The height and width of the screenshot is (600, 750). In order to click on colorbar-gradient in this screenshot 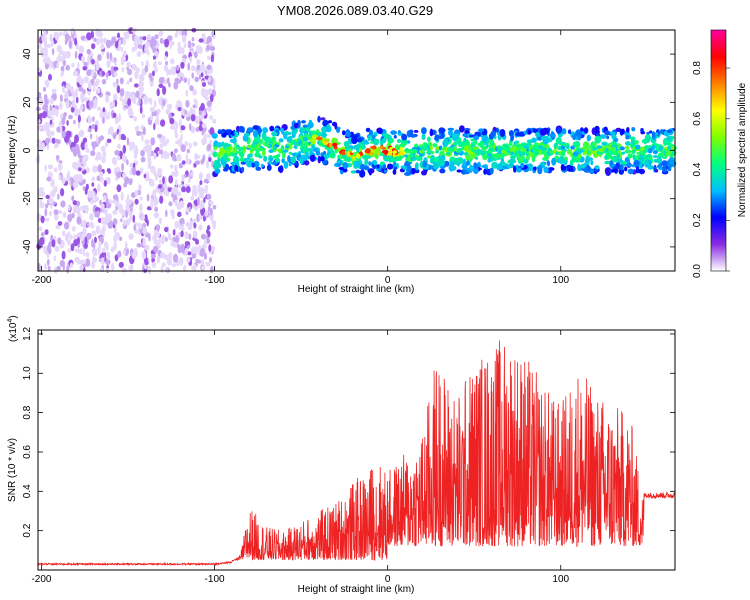, I will do `click(718, 150)`.